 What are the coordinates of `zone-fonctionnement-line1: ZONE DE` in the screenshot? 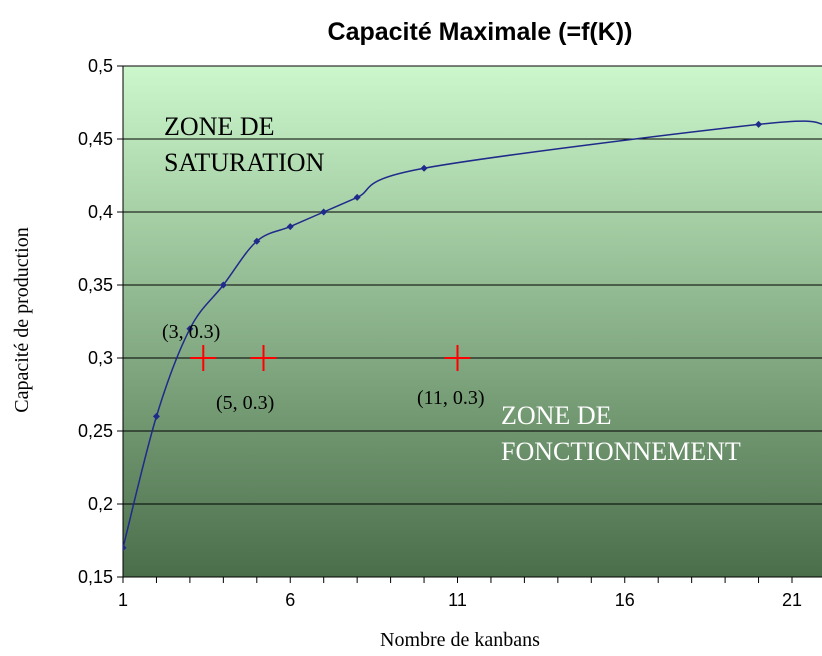 It's located at (556, 415).